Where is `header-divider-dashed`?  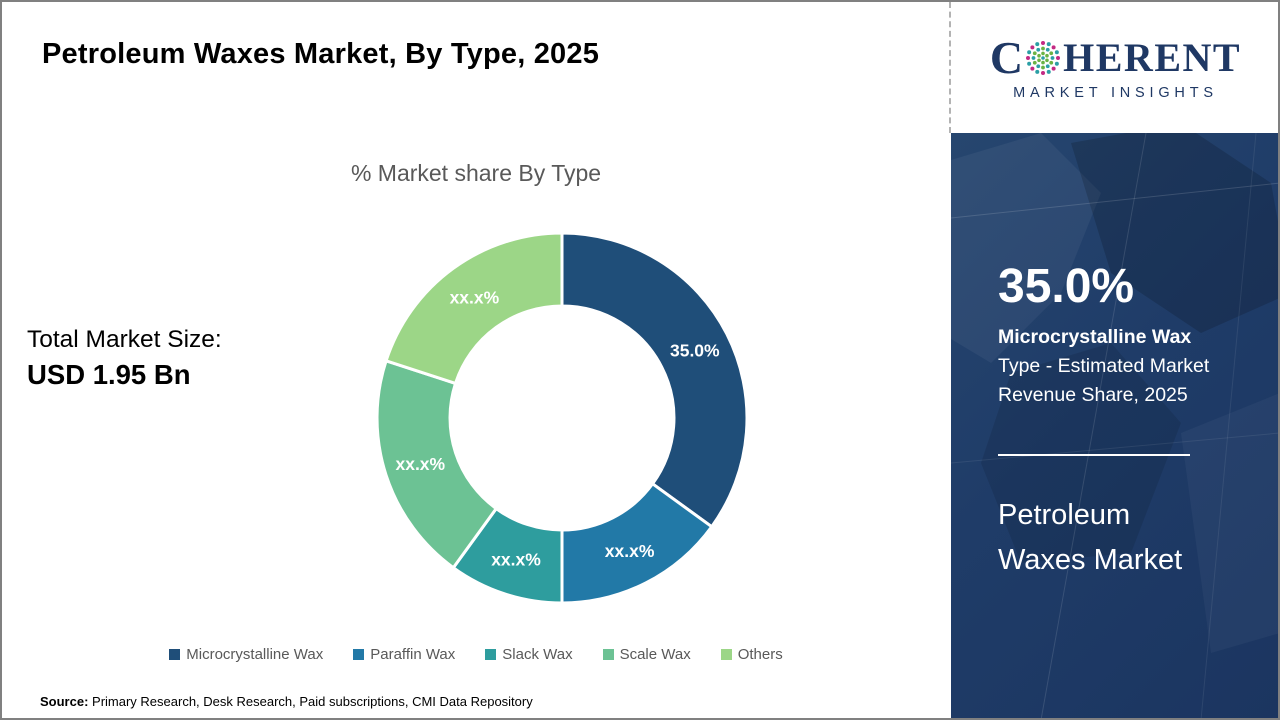 header-divider-dashed is located at coordinates (950, 67).